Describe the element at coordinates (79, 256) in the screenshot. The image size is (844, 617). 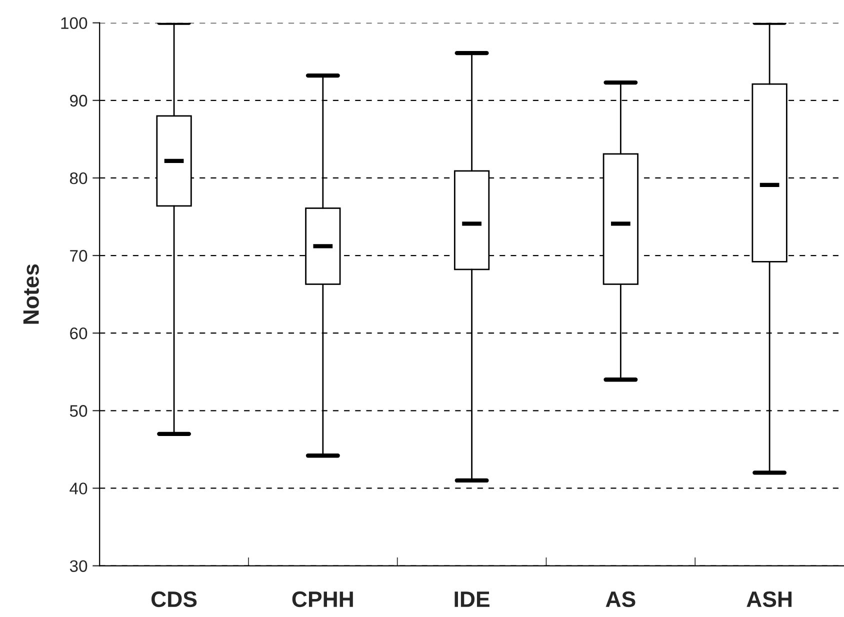
I see `y-tick-label: 70` at that location.